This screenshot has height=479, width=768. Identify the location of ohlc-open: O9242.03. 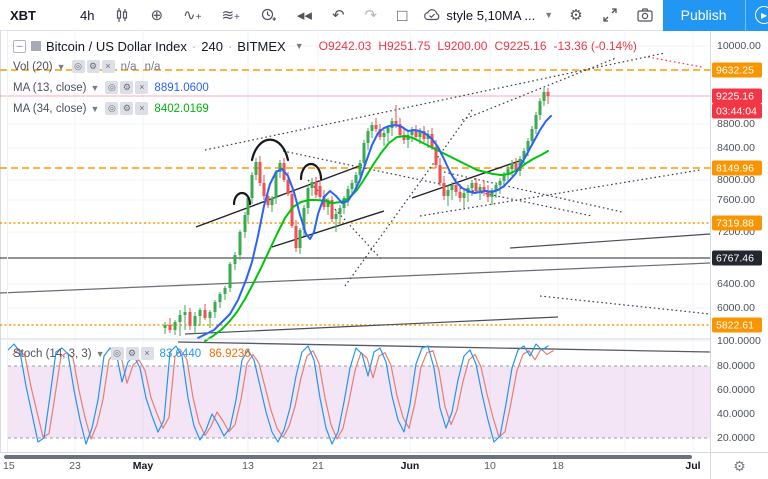
(345, 46).